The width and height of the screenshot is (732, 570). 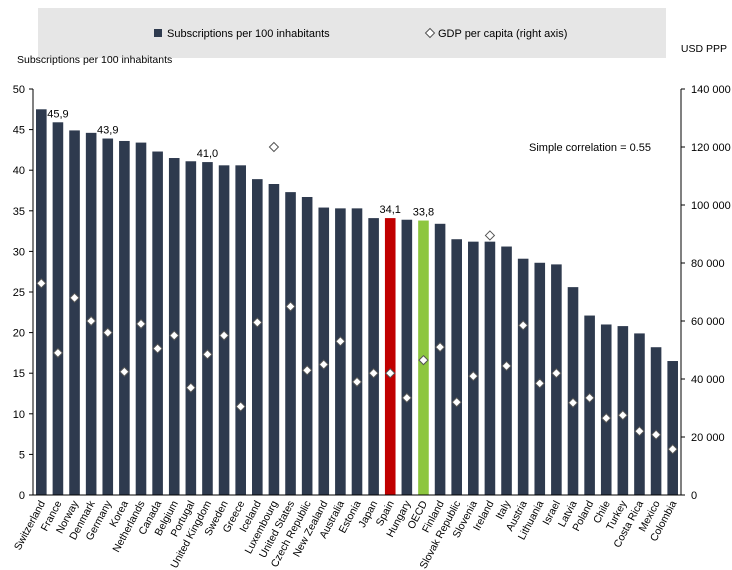 What do you see at coordinates (711, 90) in the screenshot?
I see `right-tick-label: 140 000` at bounding box center [711, 90].